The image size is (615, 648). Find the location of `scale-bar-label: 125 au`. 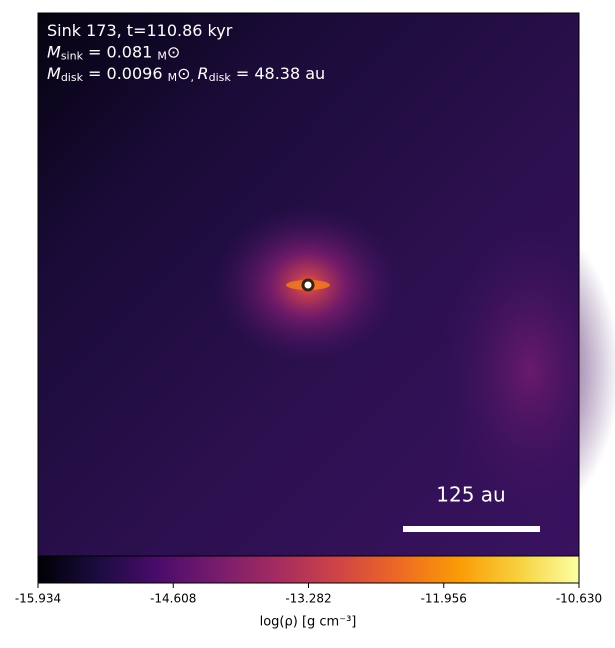

scale-bar-label: 125 au is located at coordinates (470, 495).